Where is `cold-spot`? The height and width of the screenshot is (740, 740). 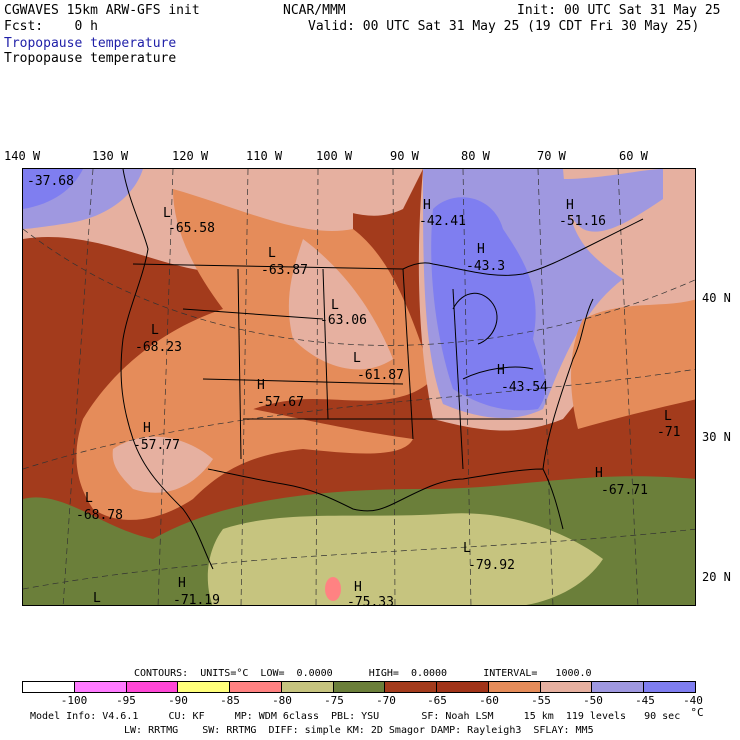
cold-spot is located at coordinates (333, 589).